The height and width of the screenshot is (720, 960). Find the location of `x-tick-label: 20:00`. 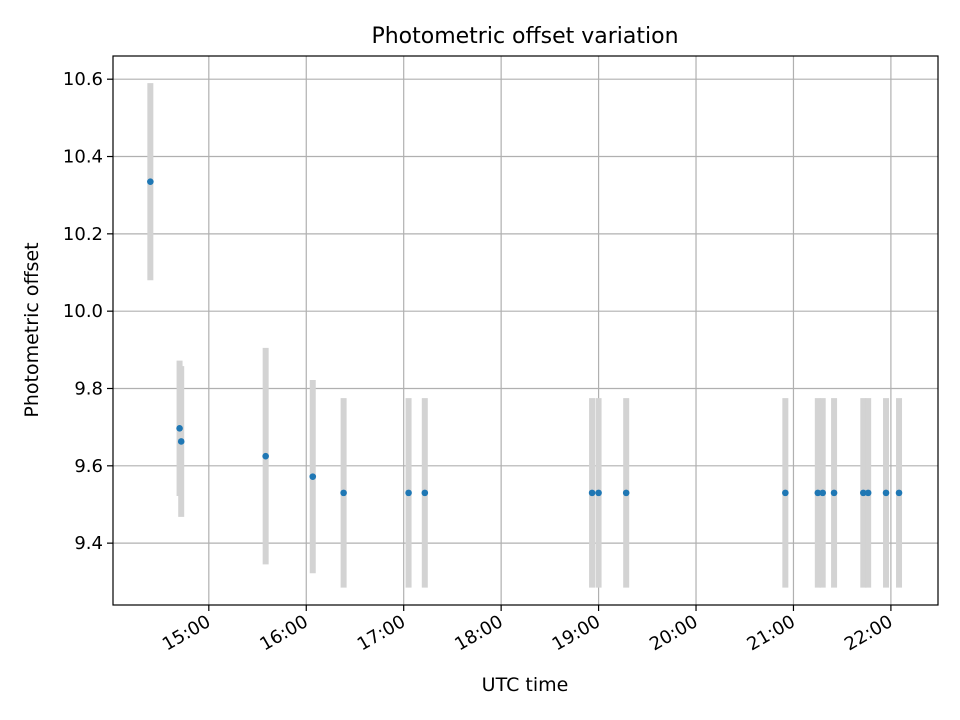

x-tick-label: 20:00 is located at coordinates (673, 633).